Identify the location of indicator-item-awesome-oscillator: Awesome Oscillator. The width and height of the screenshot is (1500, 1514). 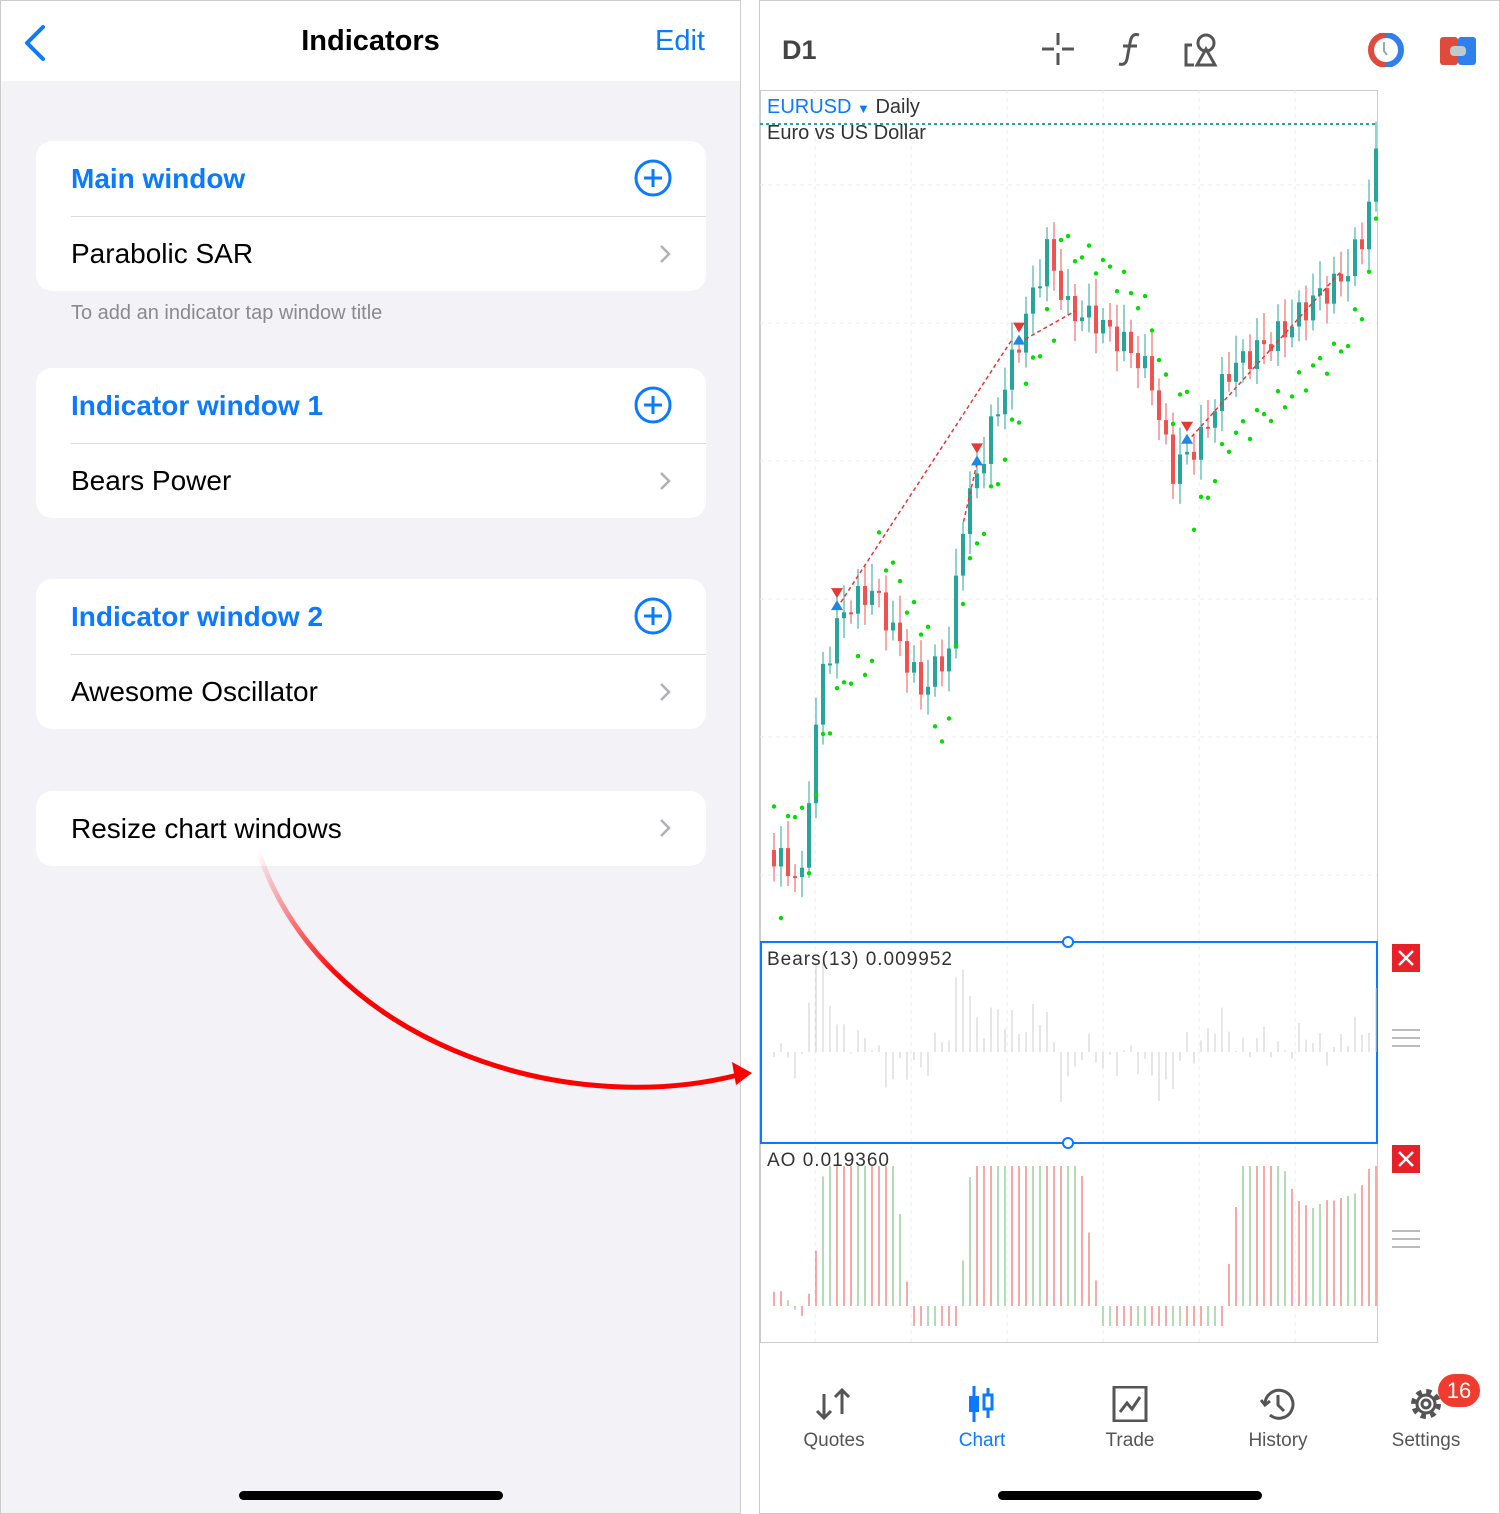
(388, 691).